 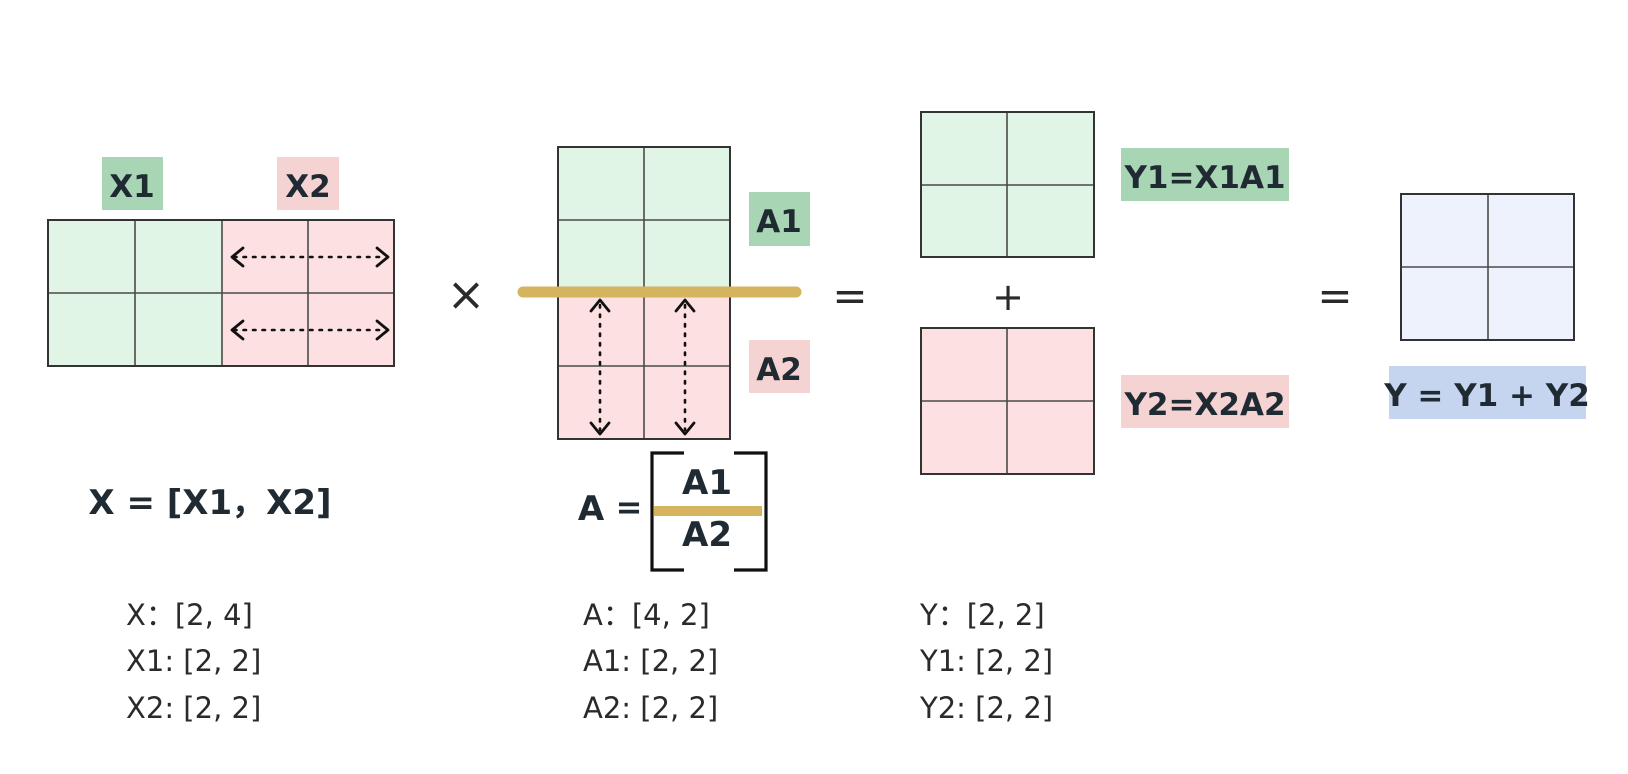 I want to click on shape-line: Y1: [2, 2], so click(x=986, y=661).